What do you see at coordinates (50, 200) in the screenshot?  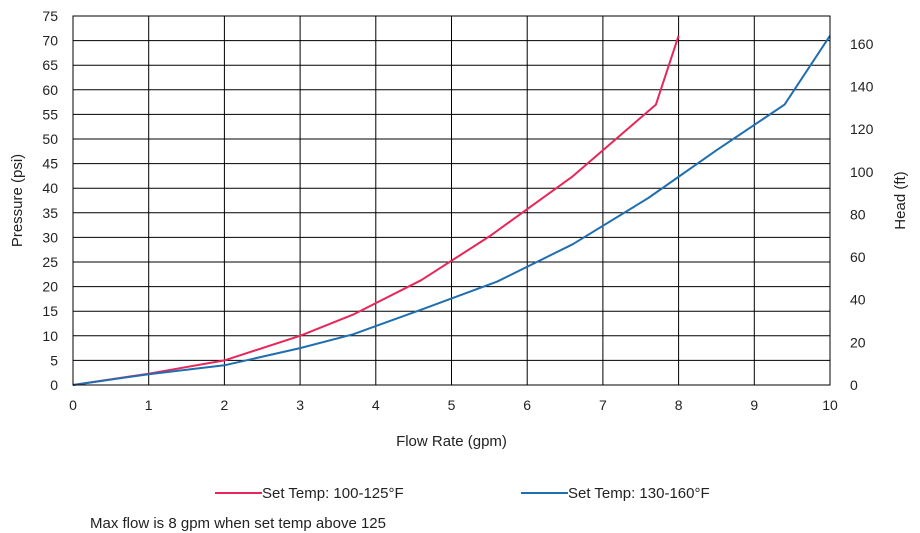 I see `y-axis-ticks: 0 5 10 15 20 25 30 35 40 45 50 55 60 65 70 75` at bounding box center [50, 200].